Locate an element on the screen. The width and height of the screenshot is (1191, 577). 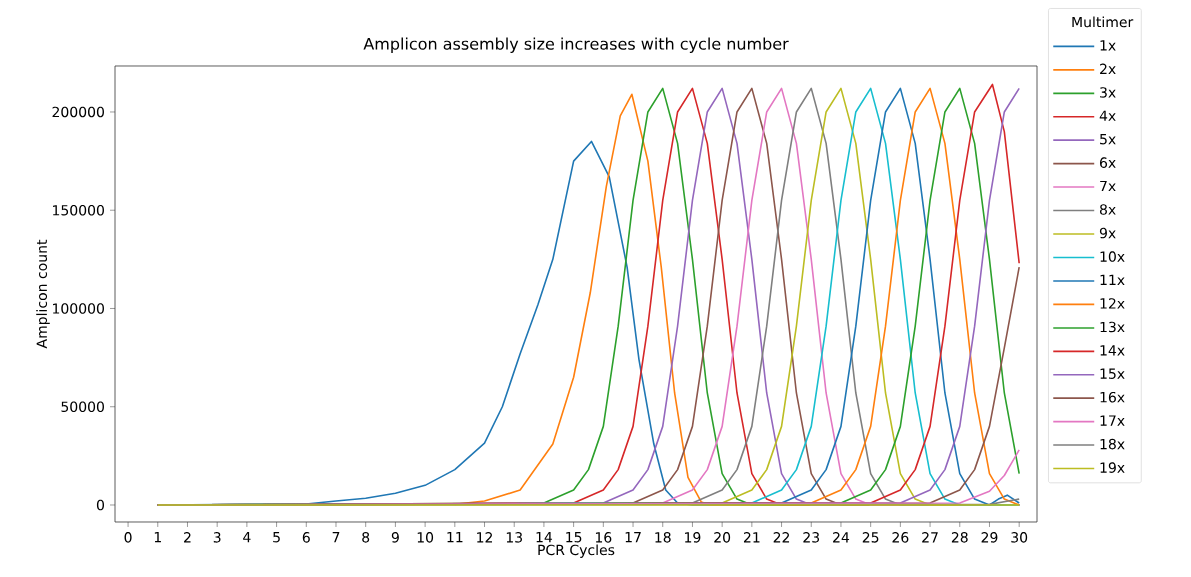
x-tick-label: 11 is located at coordinates (455, 537).